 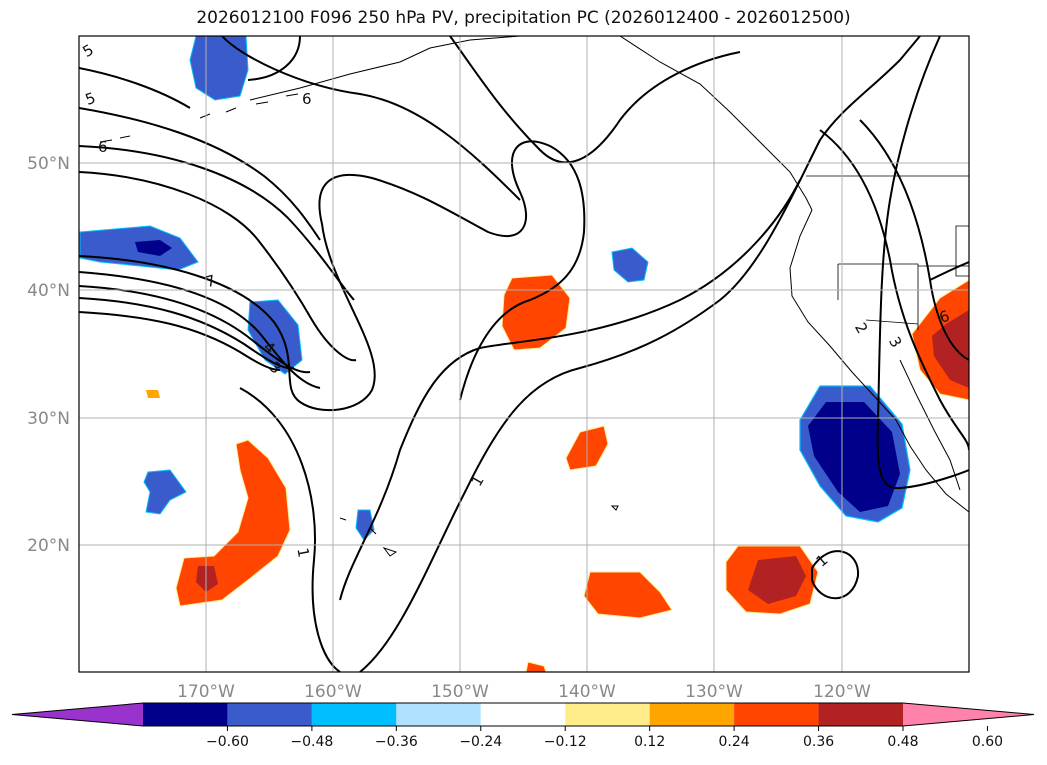 What do you see at coordinates (227, 742) in the screenshot?
I see `colorbar-tick-label: −0.60` at bounding box center [227, 742].